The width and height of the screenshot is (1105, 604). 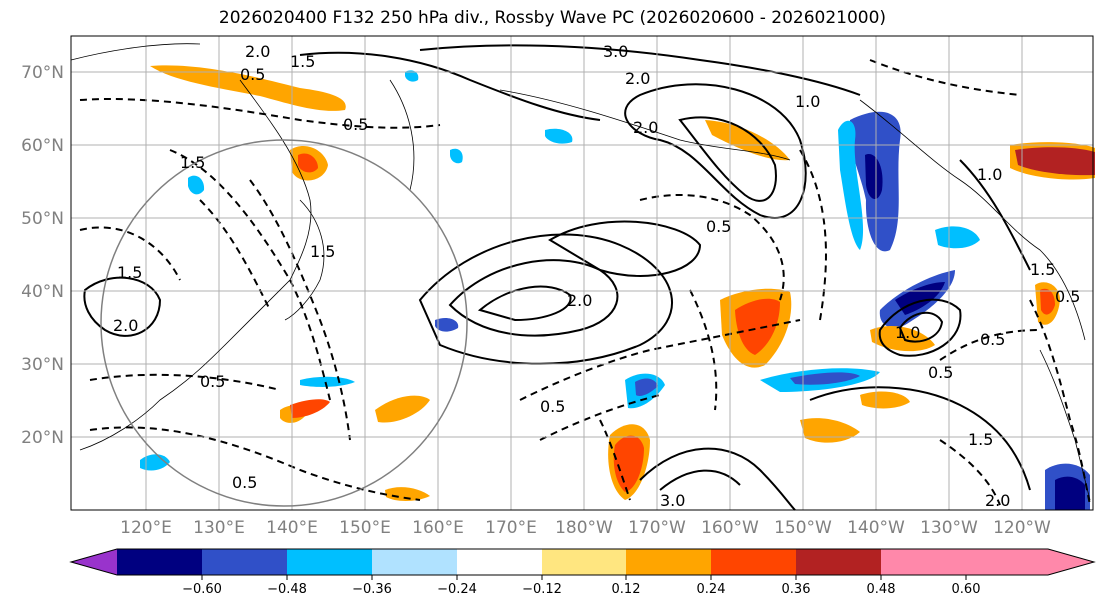 What do you see at coordinates (966, 589) in the screenshot?
I see `colorbar-tick-label: 0.60` at bounding box center [966, 589].